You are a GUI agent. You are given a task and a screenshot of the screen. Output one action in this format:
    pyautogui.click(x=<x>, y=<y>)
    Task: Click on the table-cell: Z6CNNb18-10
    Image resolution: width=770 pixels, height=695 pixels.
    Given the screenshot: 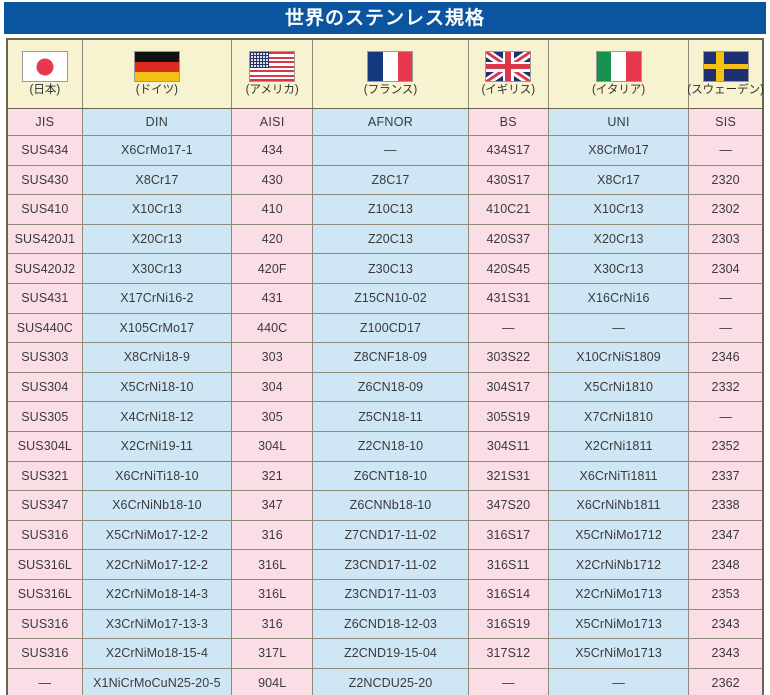 What is the action you would take?
    pyautogui.click(x=390, y=505)
    